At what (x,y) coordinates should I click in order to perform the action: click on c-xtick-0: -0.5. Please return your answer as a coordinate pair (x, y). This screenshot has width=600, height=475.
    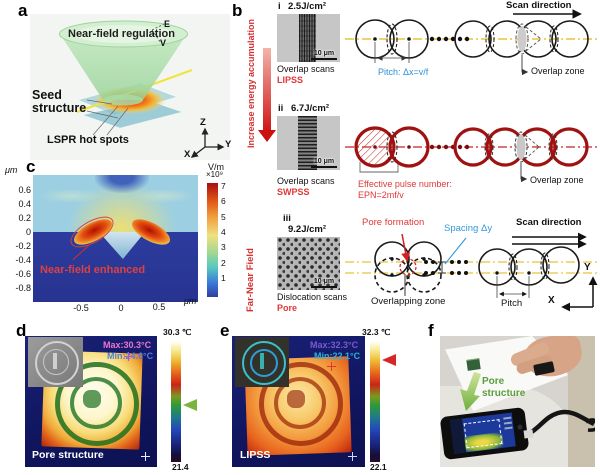
    Looking at the image, I should click on (81, 308).